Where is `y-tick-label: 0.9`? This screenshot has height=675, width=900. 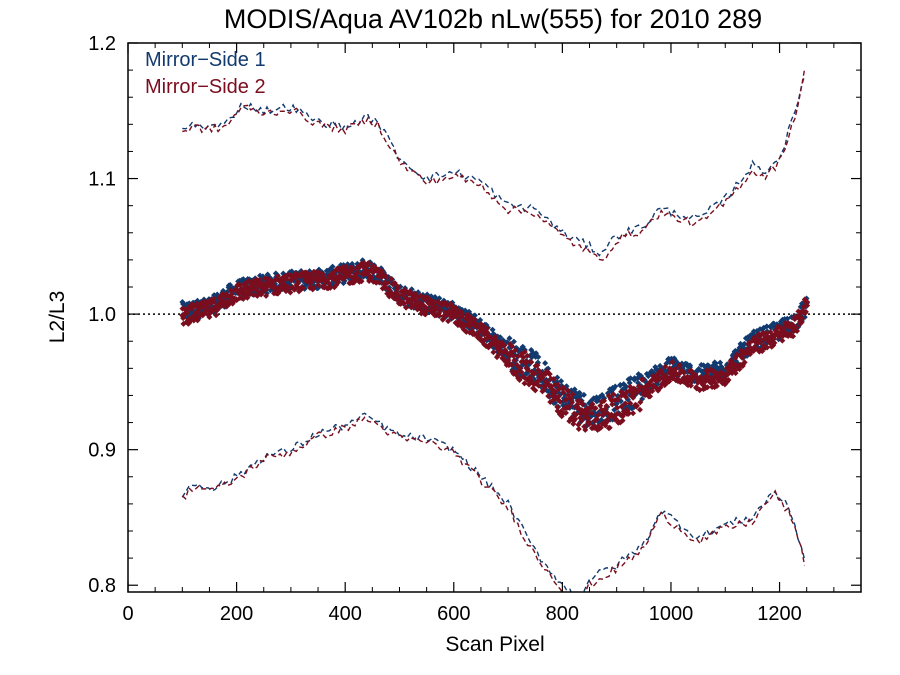 y-tick-label: 0.9 is located at coordinates (102, 451).